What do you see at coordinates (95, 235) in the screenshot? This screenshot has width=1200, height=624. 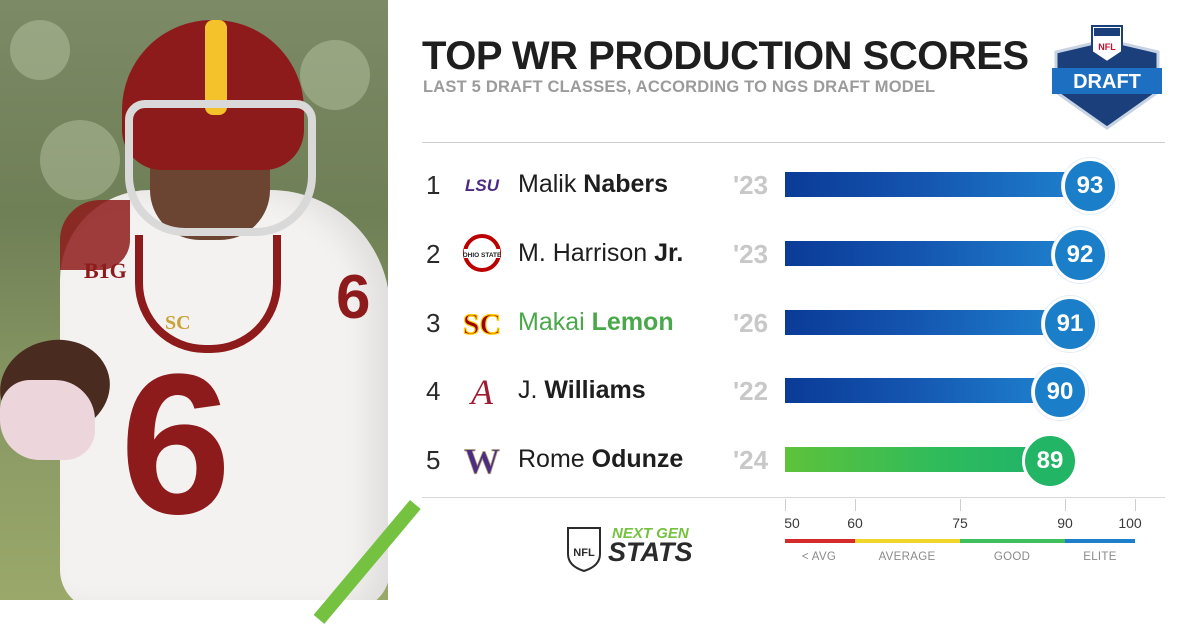 I see `jersey-shoulder` at bounding box center [95, 235].